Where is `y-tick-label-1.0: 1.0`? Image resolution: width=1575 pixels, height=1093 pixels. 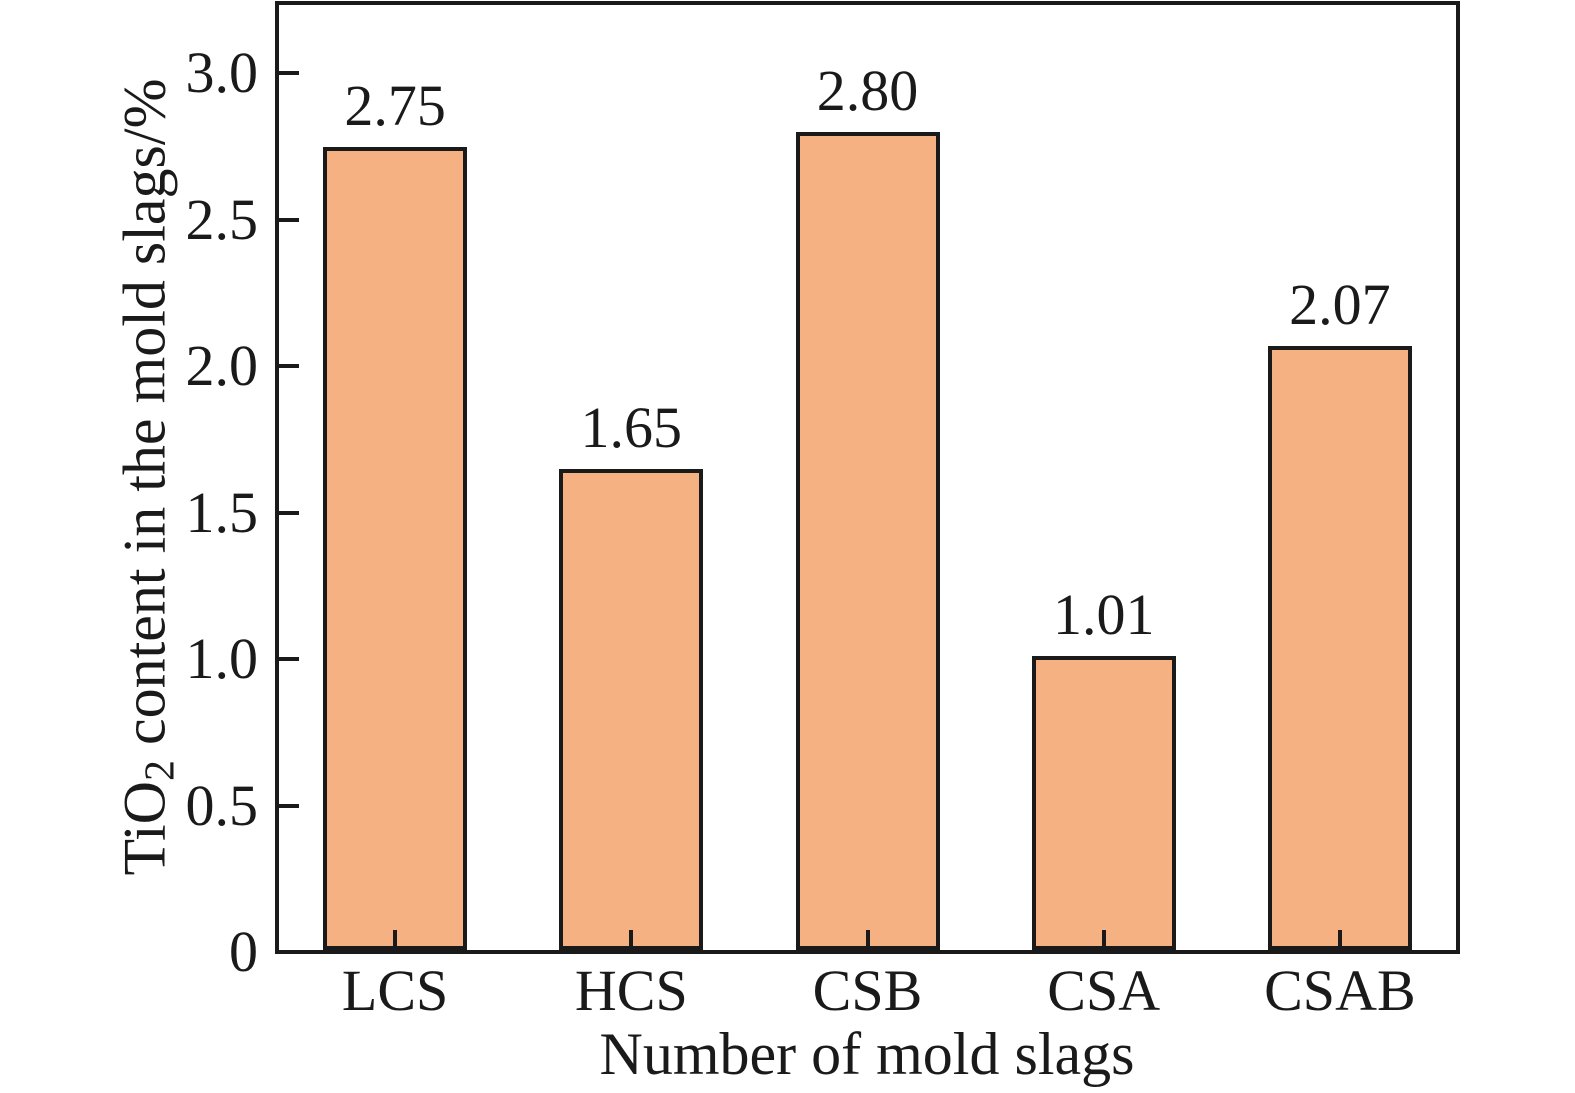 y-tick-label-1.0: 1.0 is located at coordinates (222, 659).